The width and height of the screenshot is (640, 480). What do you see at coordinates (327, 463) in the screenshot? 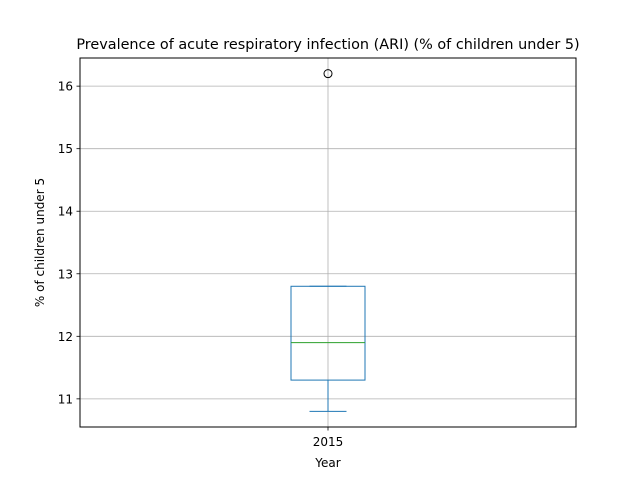
I see `x-axis-label: Year` at bounding box center [327, 463].